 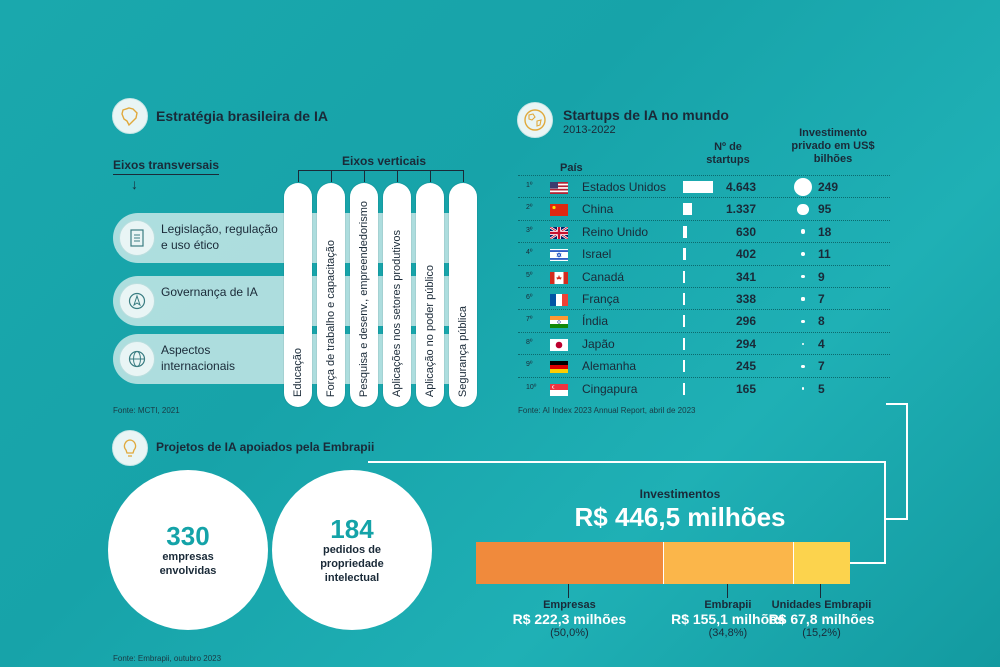 What do you see at coordinates (529, 275) in the screenshot?
I see `rank: 5º` at bounding box center [529, 275].